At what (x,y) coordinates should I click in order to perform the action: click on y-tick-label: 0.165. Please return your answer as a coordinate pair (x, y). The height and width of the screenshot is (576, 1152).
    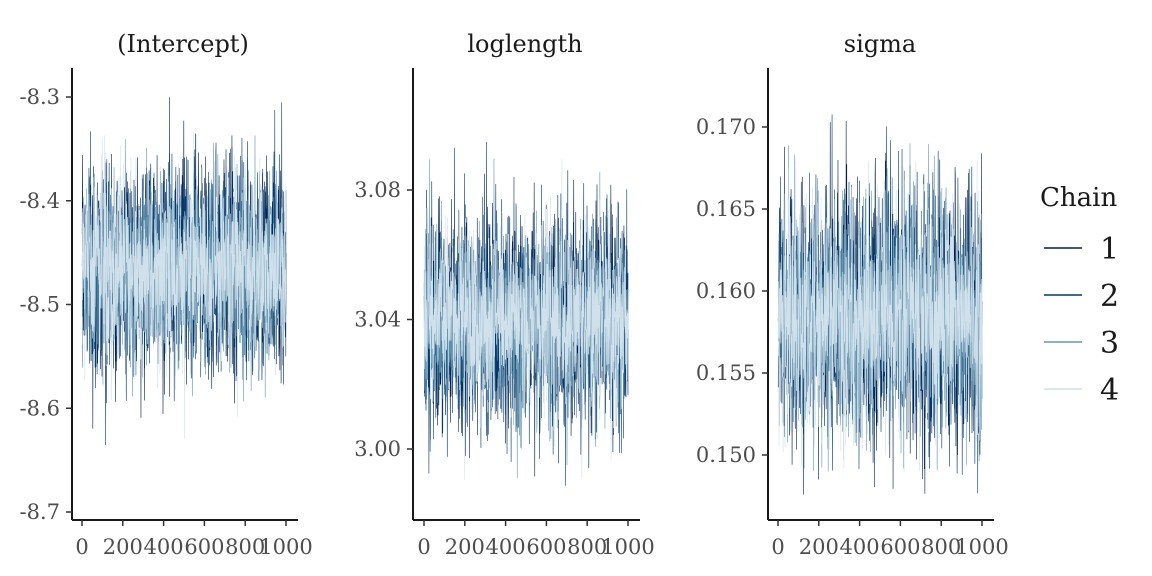
    Looking at the image, I should click on (726, 209).